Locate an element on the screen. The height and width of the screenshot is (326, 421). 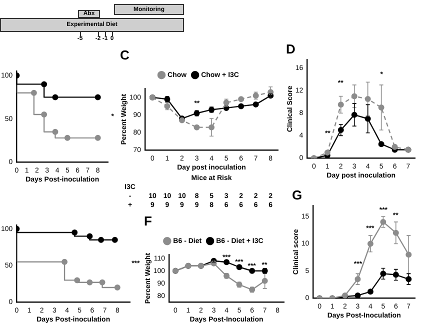
chart-title: C is located at coordinates (125, 54).